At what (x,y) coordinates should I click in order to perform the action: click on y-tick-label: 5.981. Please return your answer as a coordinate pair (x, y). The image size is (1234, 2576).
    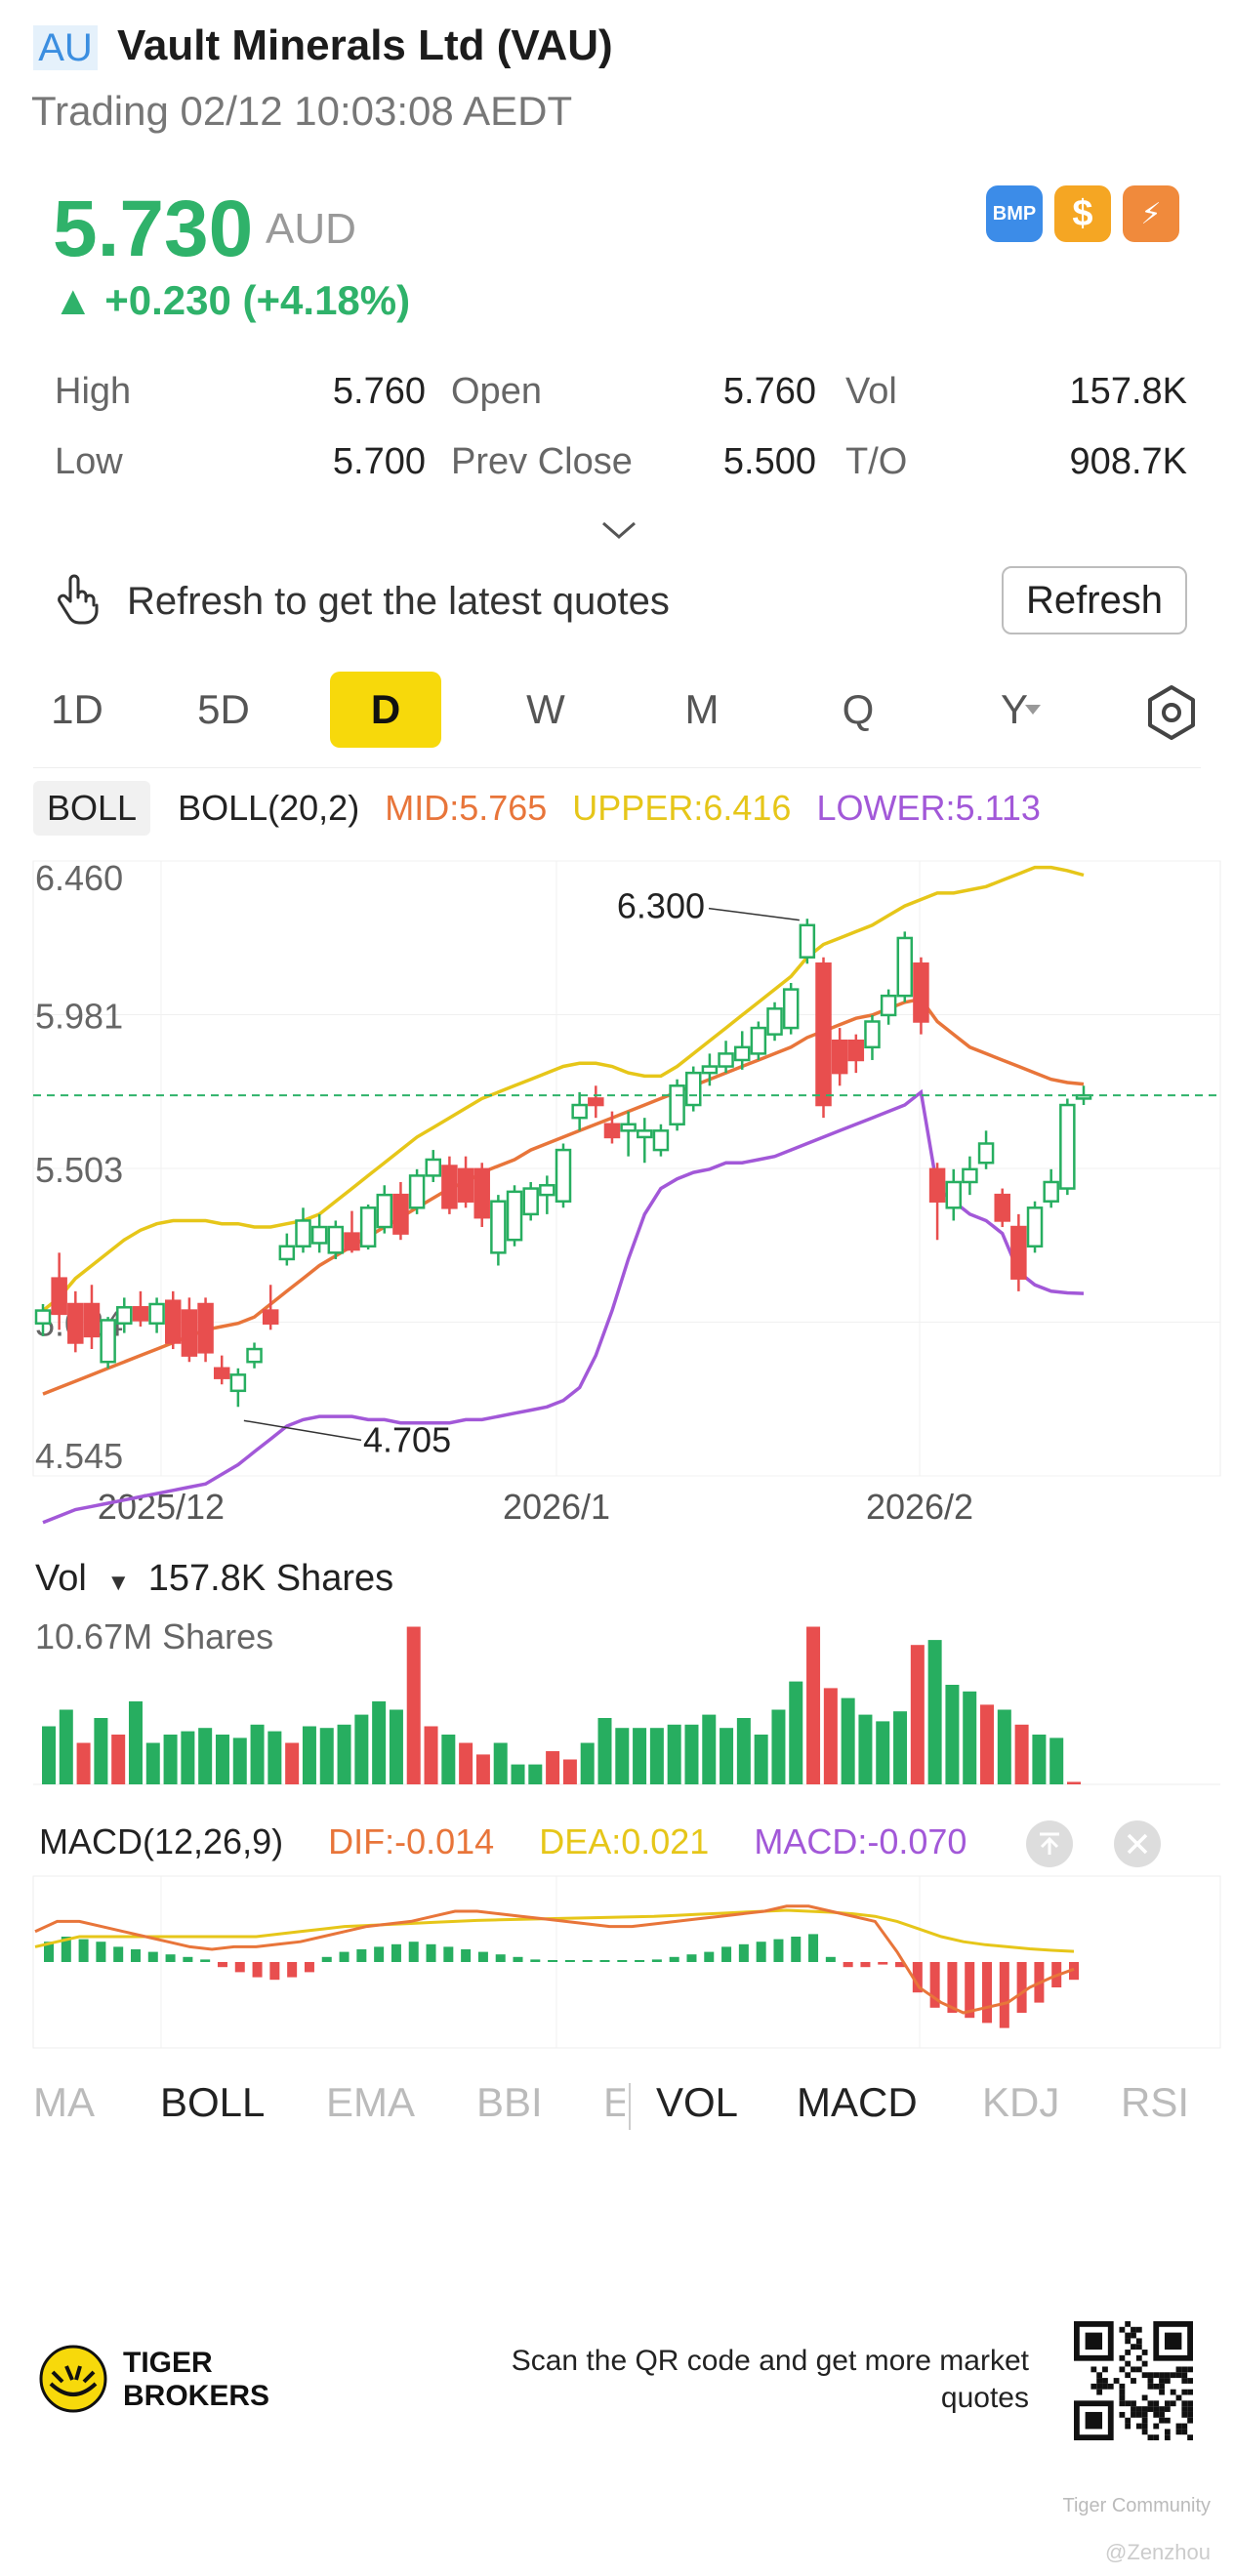
    Looking at the image, I should click on (79, 1017).